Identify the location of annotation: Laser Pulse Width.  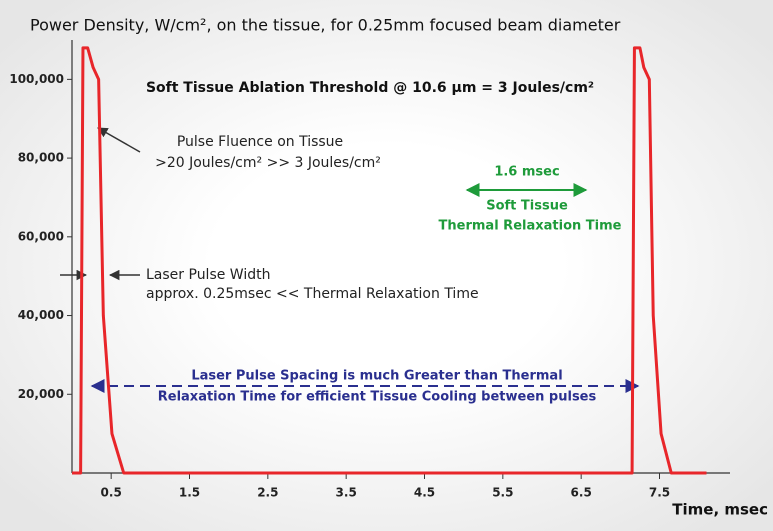
(208, 275).